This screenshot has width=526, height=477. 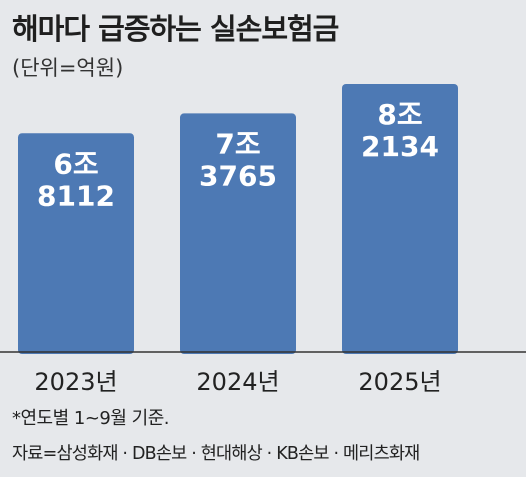 What do you see at coordinates (68, 68) in the screenshot?
I see `chart-unit-label: (단위=억원)` at bounding box center [68, 68].